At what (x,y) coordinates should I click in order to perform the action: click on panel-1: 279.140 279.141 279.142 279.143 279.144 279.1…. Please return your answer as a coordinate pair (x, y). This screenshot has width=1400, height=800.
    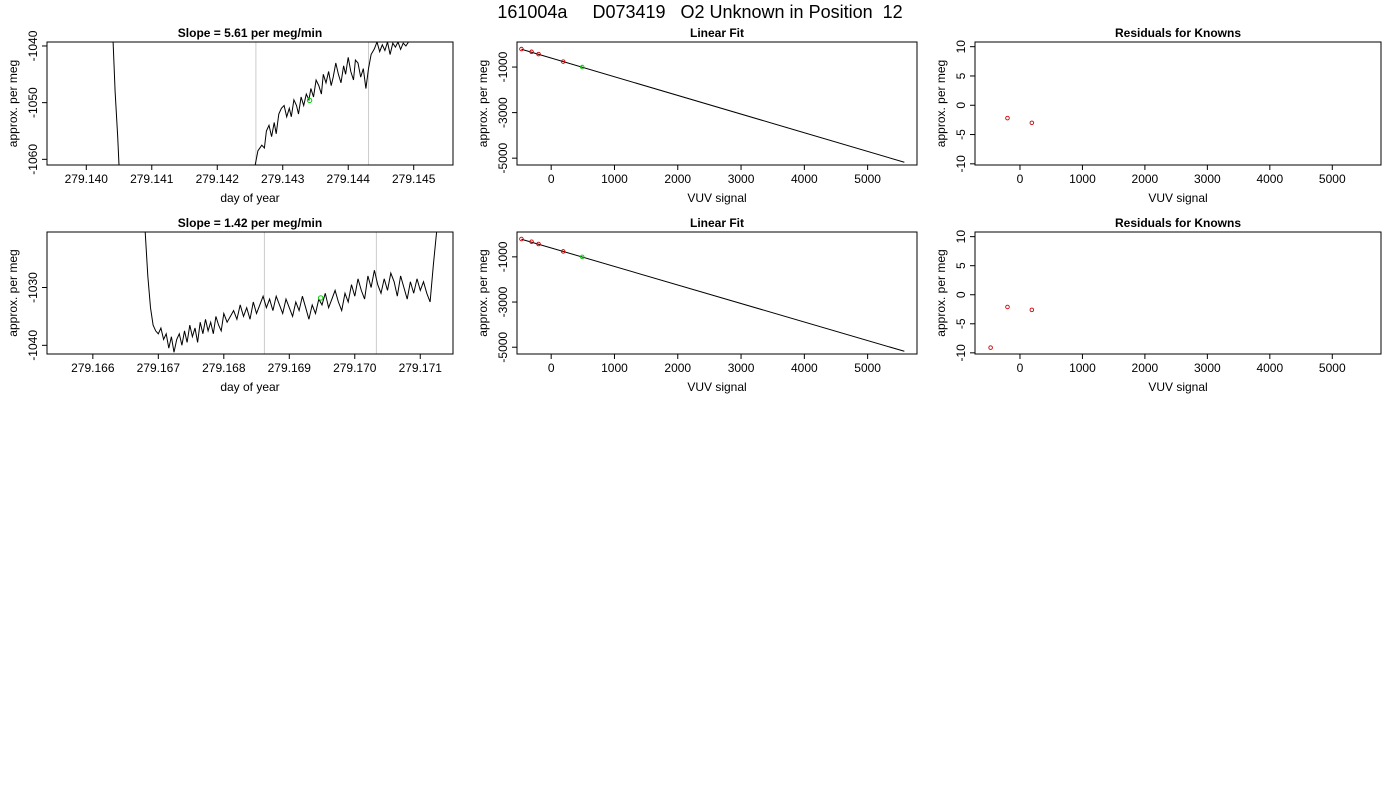
    Looking at the image, I should click on (230, 115).